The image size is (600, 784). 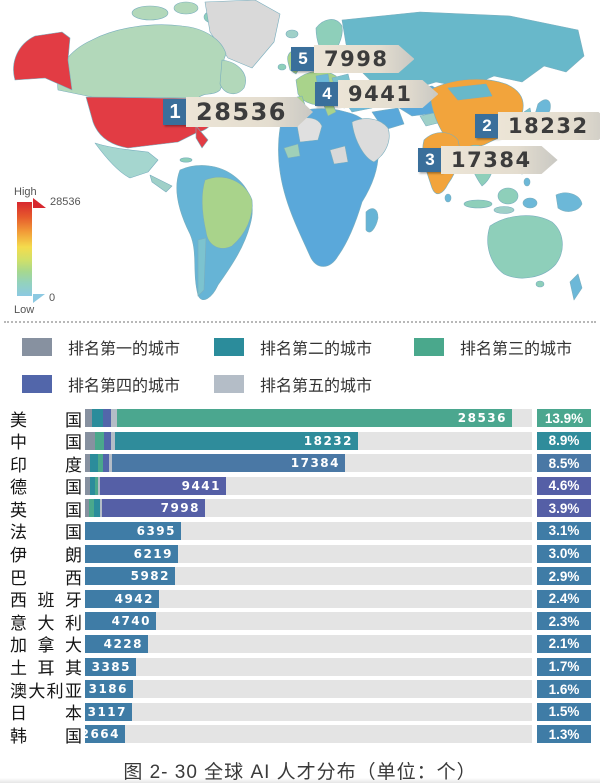 I want to click on callout-rank-badge: 1, so click(x=175, y=112).